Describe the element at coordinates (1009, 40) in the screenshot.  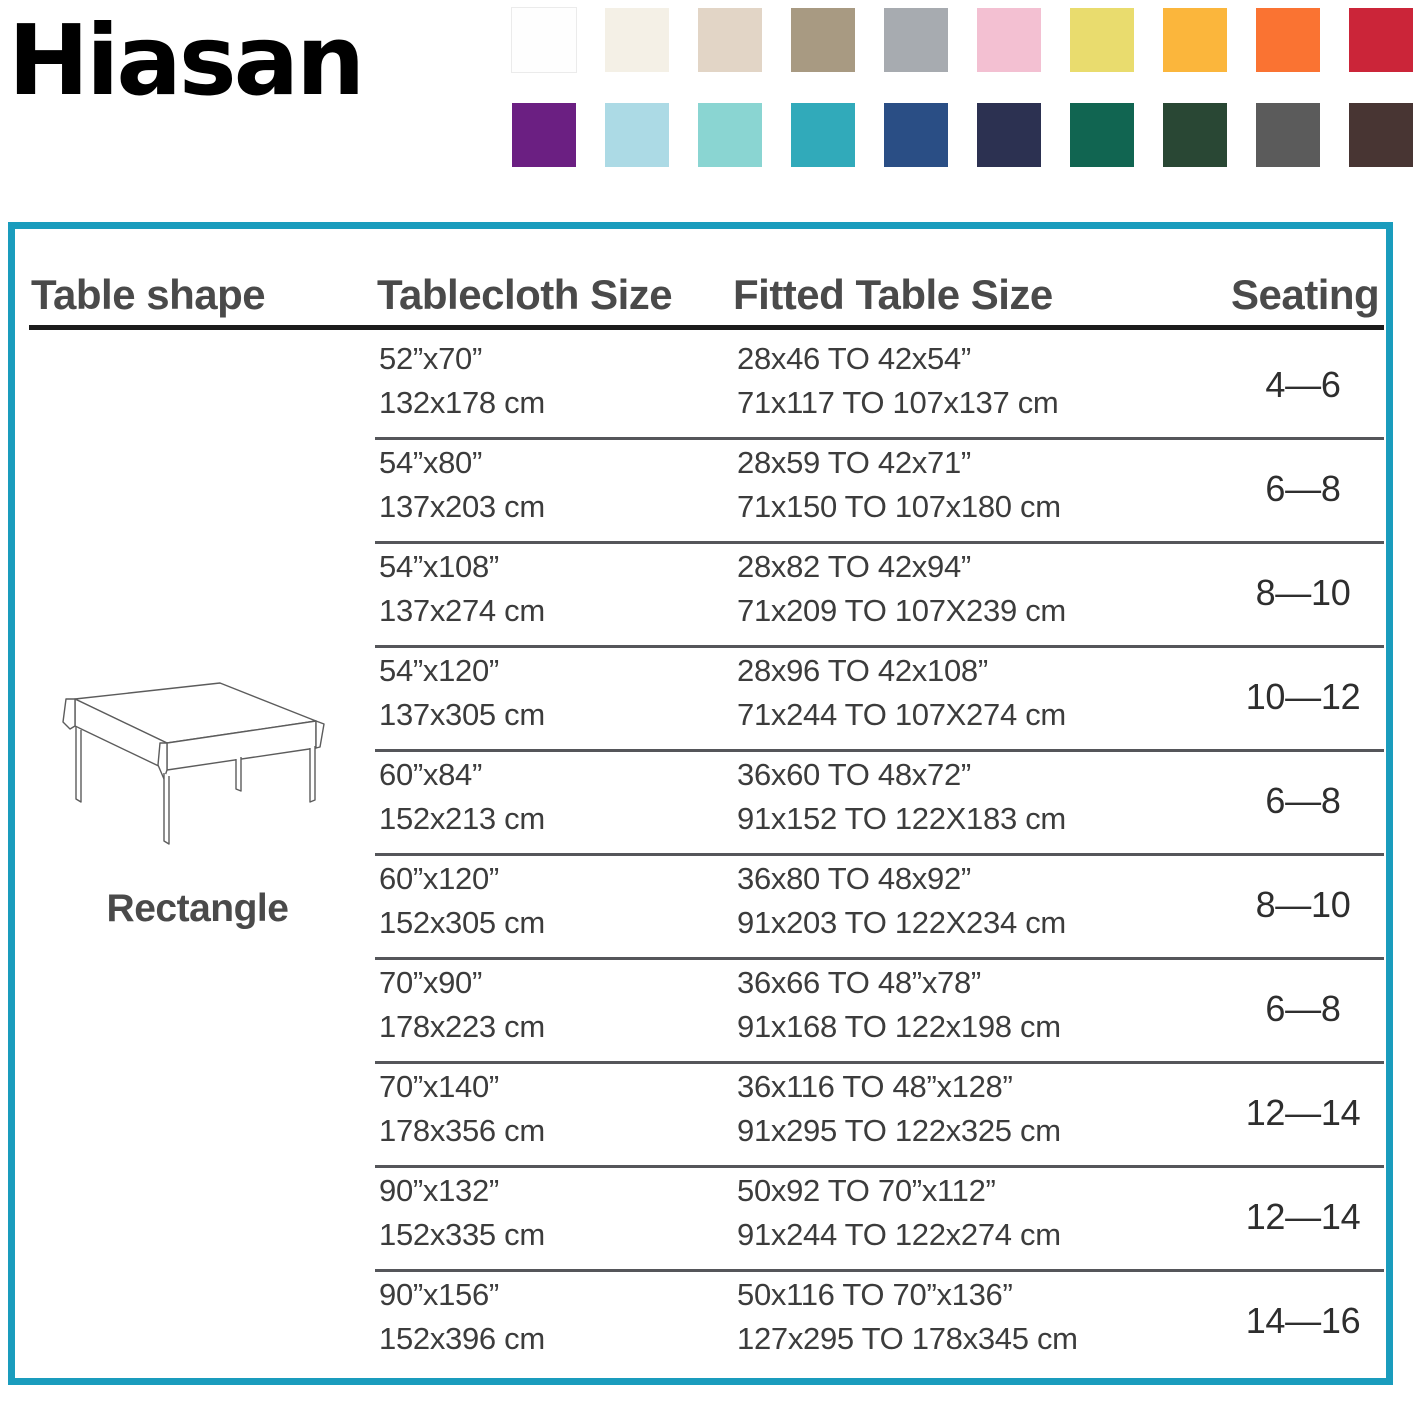
I see `color-swatch-blush-pink` at that location.